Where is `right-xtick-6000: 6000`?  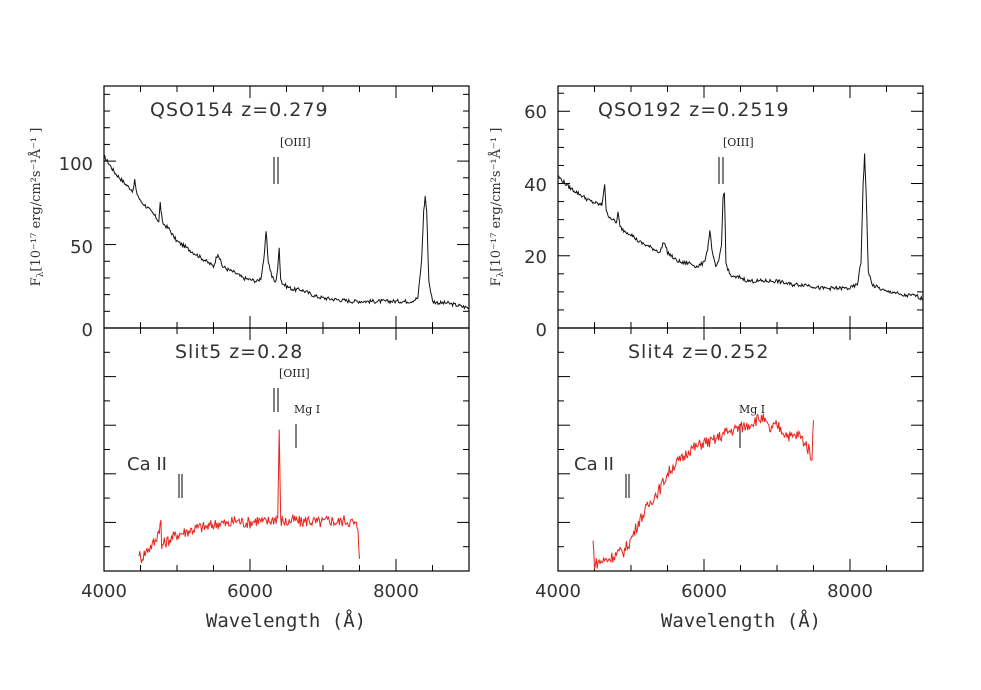 right-xtick-6000: 6000 is located at coordinates (704, 591).